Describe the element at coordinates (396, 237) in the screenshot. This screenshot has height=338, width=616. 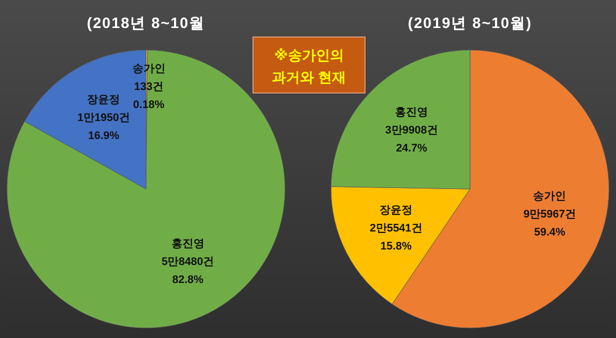
I see `data-label: 2만5541건 15.8%` at that location.